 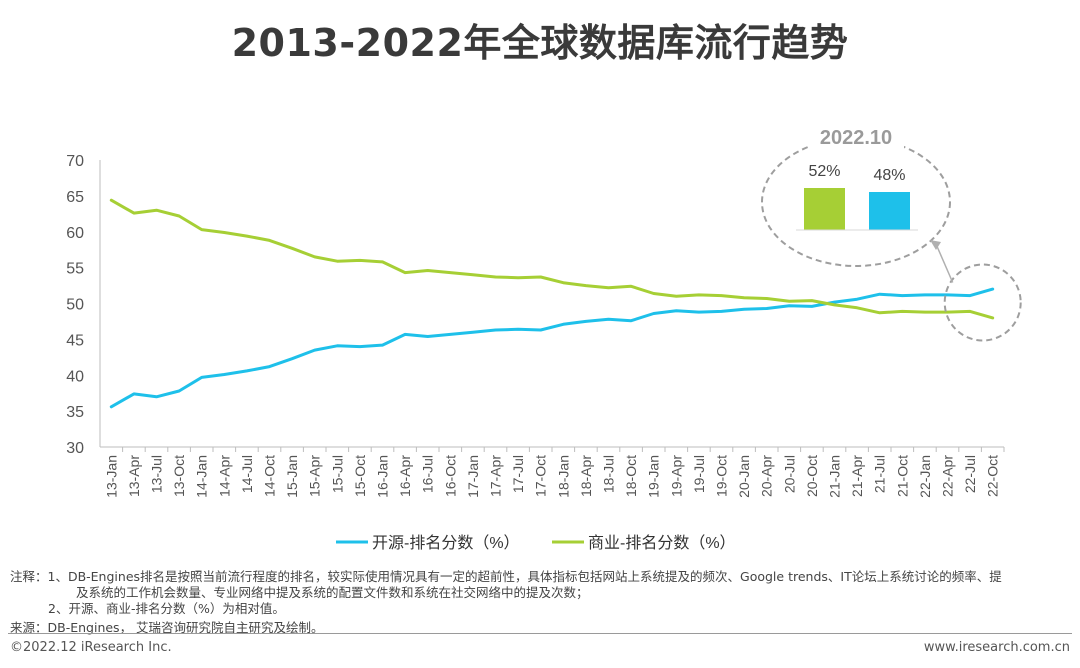 What do you see at coordinates (91, 647) in the screenshot?
I see `copyright-text: ©2022.12 iResearch Inc.` at bounding box center [91, 647].